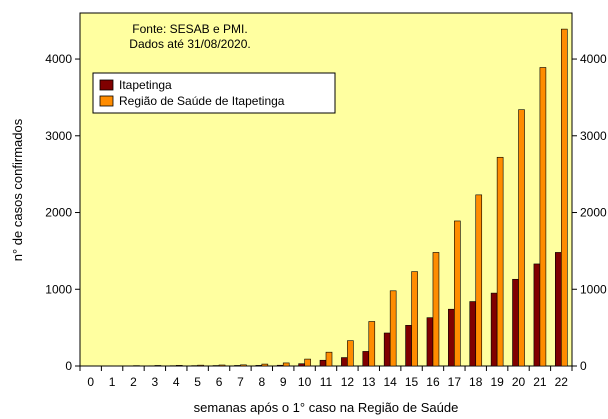  What do you see at coordinates (58, 289) in the screenshot?
I see `y-tick-label-left-1000: 1000` at bounding box center [58, 289].